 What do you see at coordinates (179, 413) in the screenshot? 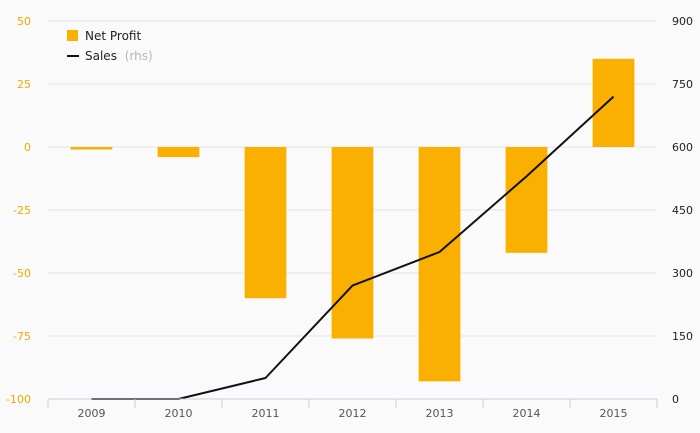
I see `x-tick-label: 2010` at bounding box center [179, 413].